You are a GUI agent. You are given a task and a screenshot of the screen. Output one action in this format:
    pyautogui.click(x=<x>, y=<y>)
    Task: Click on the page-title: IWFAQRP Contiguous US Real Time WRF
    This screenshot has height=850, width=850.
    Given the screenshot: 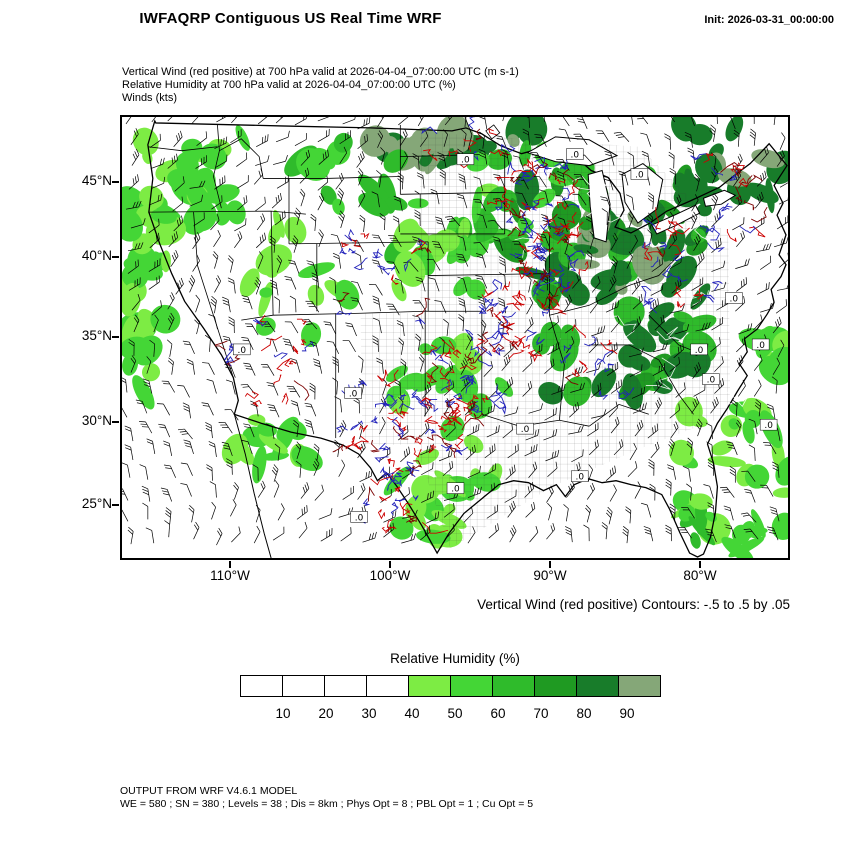 What is the action you would take?
    pyautogui.click(x=290, y=18)
    